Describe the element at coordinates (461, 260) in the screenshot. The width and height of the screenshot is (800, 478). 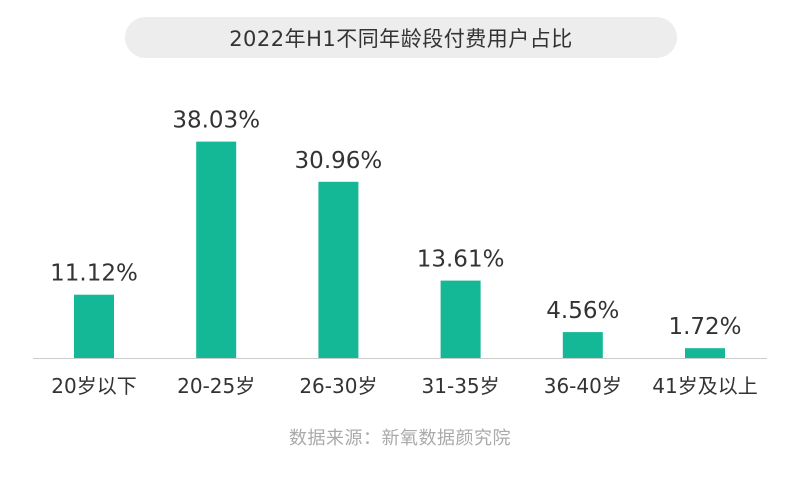
I see `value-label-3: 13.61%` at that location.